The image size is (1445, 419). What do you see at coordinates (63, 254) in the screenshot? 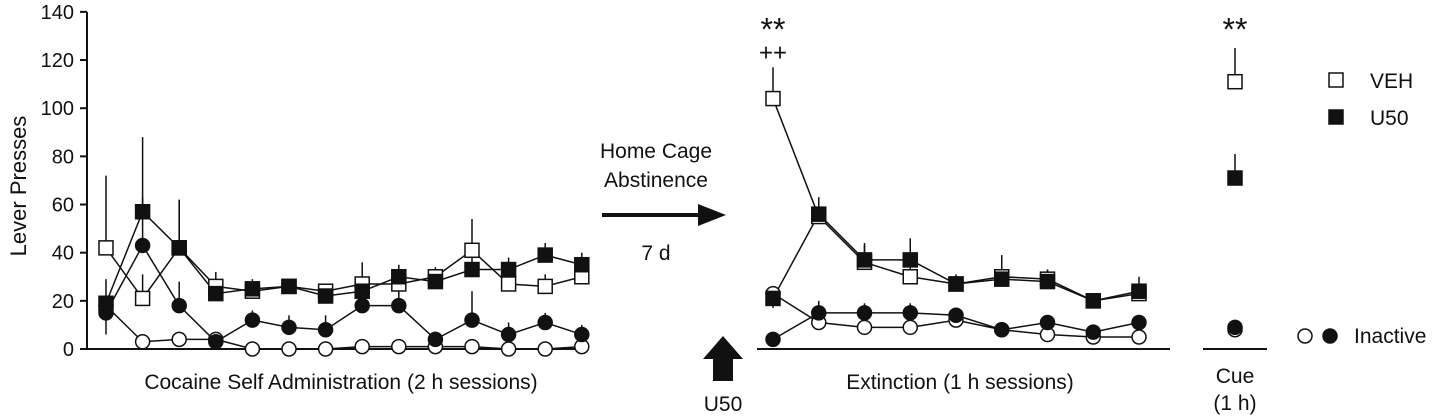
I see `y-tick-label-40: 40` at bounding box center [63, 254].